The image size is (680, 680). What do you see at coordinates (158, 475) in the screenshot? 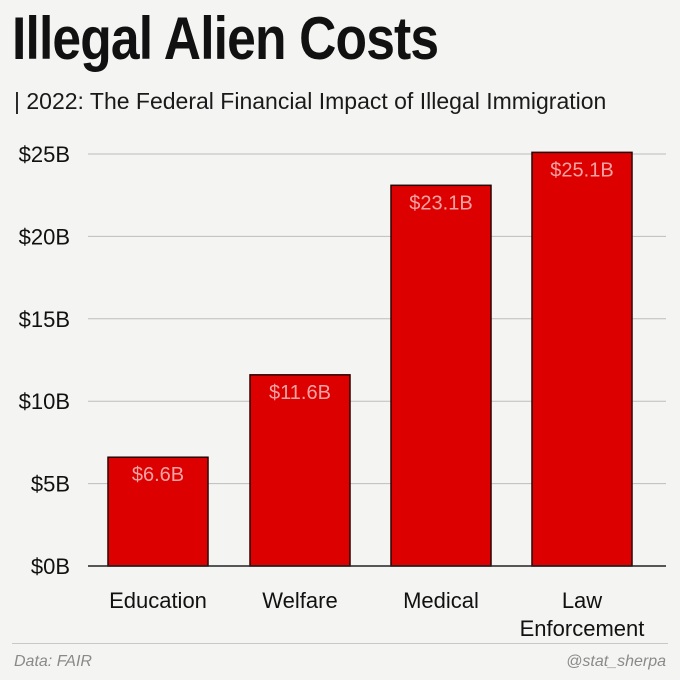
I see `data-label: $6.6B` at bounding box center [158, 475].